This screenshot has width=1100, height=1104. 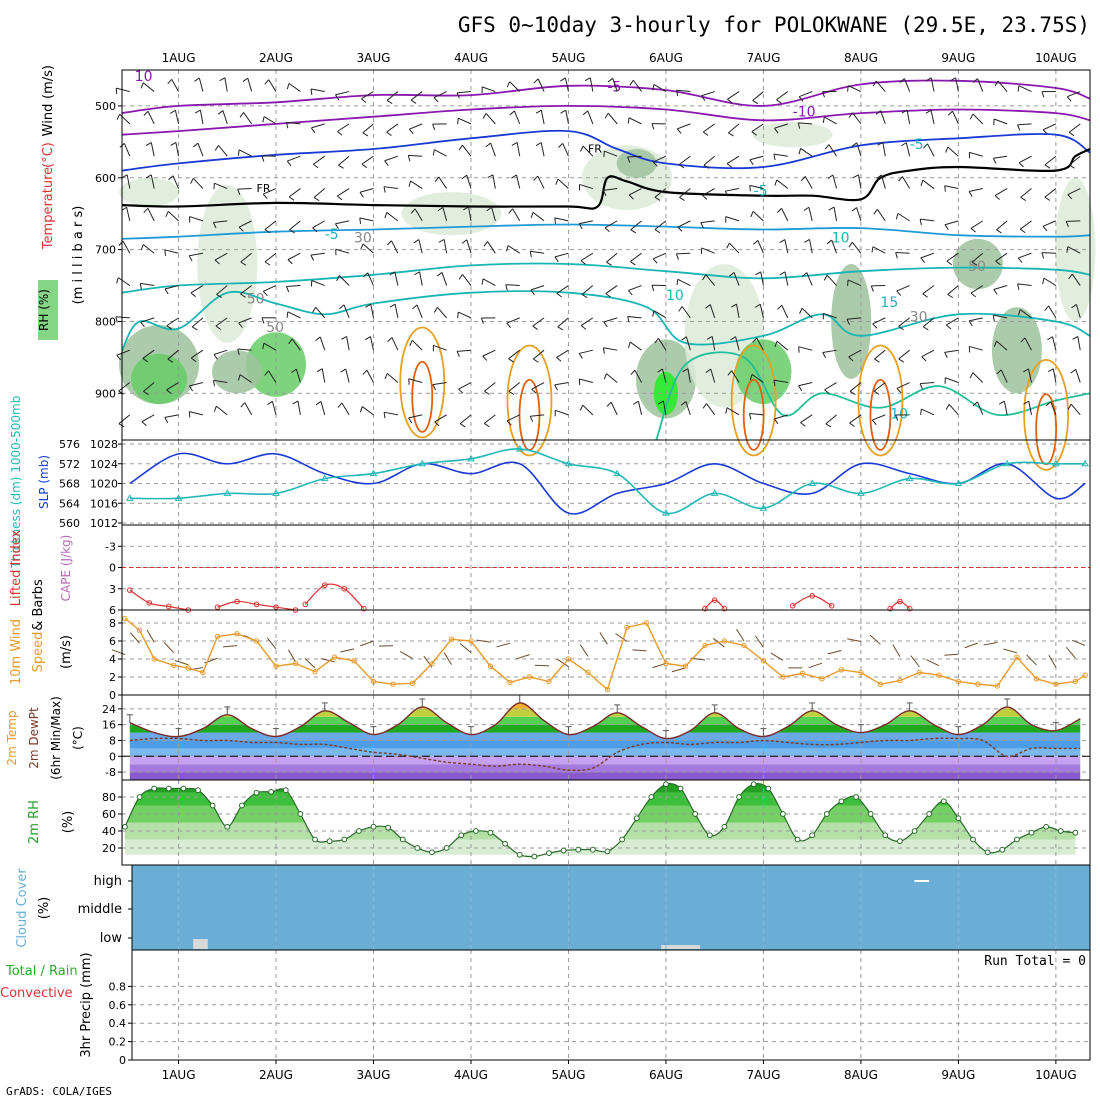 I want to click on rh2m-ytick-label: 40, so click(x=109, y=831).